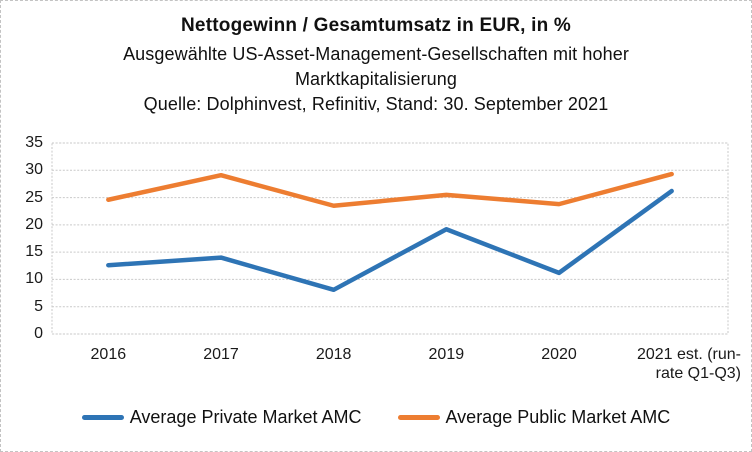 This screenshot has width=752, height=452. I want to click on legend-item-private: Average Private Market AMC, so click(221, 417).